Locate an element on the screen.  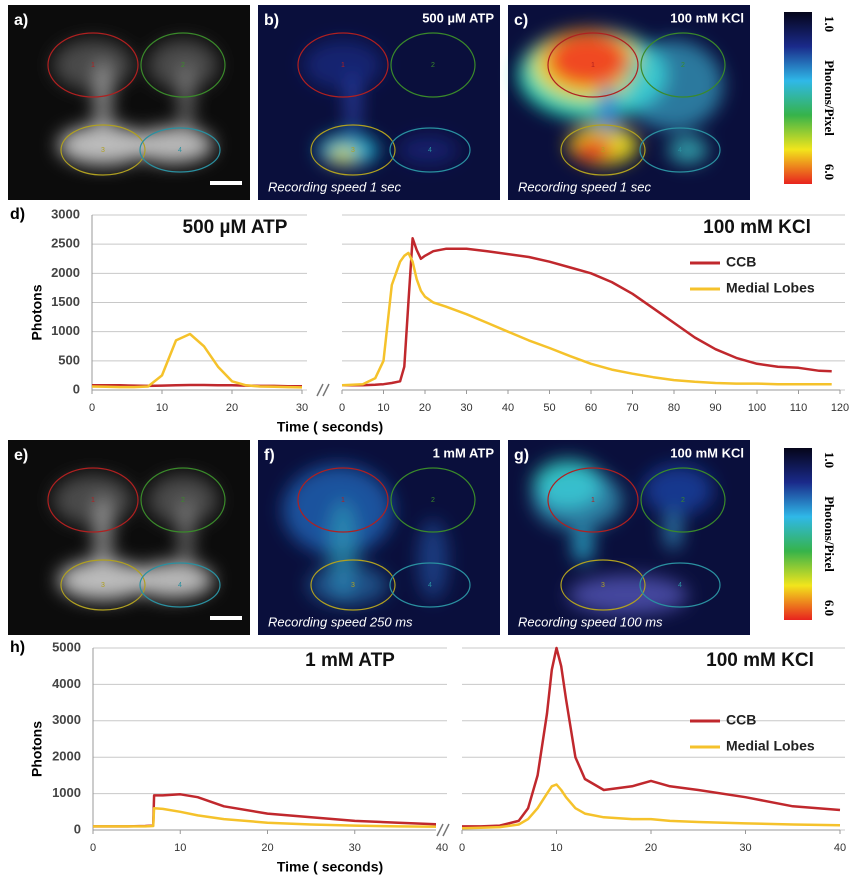
axis-break-gap is located at coordinates (323, 390).